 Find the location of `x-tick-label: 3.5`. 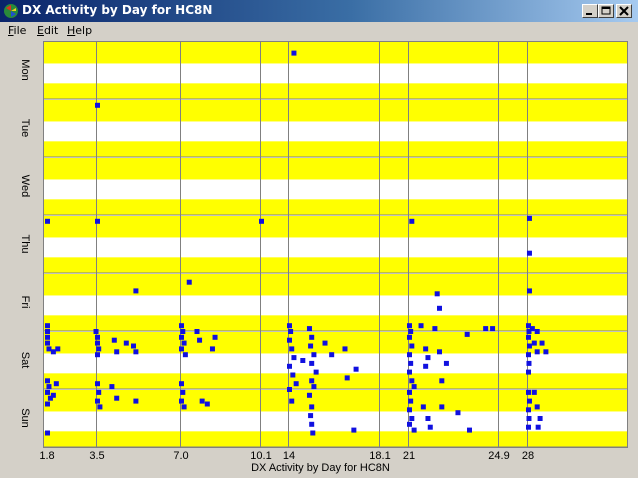

x-tick-label: 3.5 is located at coordinates (96, 456).